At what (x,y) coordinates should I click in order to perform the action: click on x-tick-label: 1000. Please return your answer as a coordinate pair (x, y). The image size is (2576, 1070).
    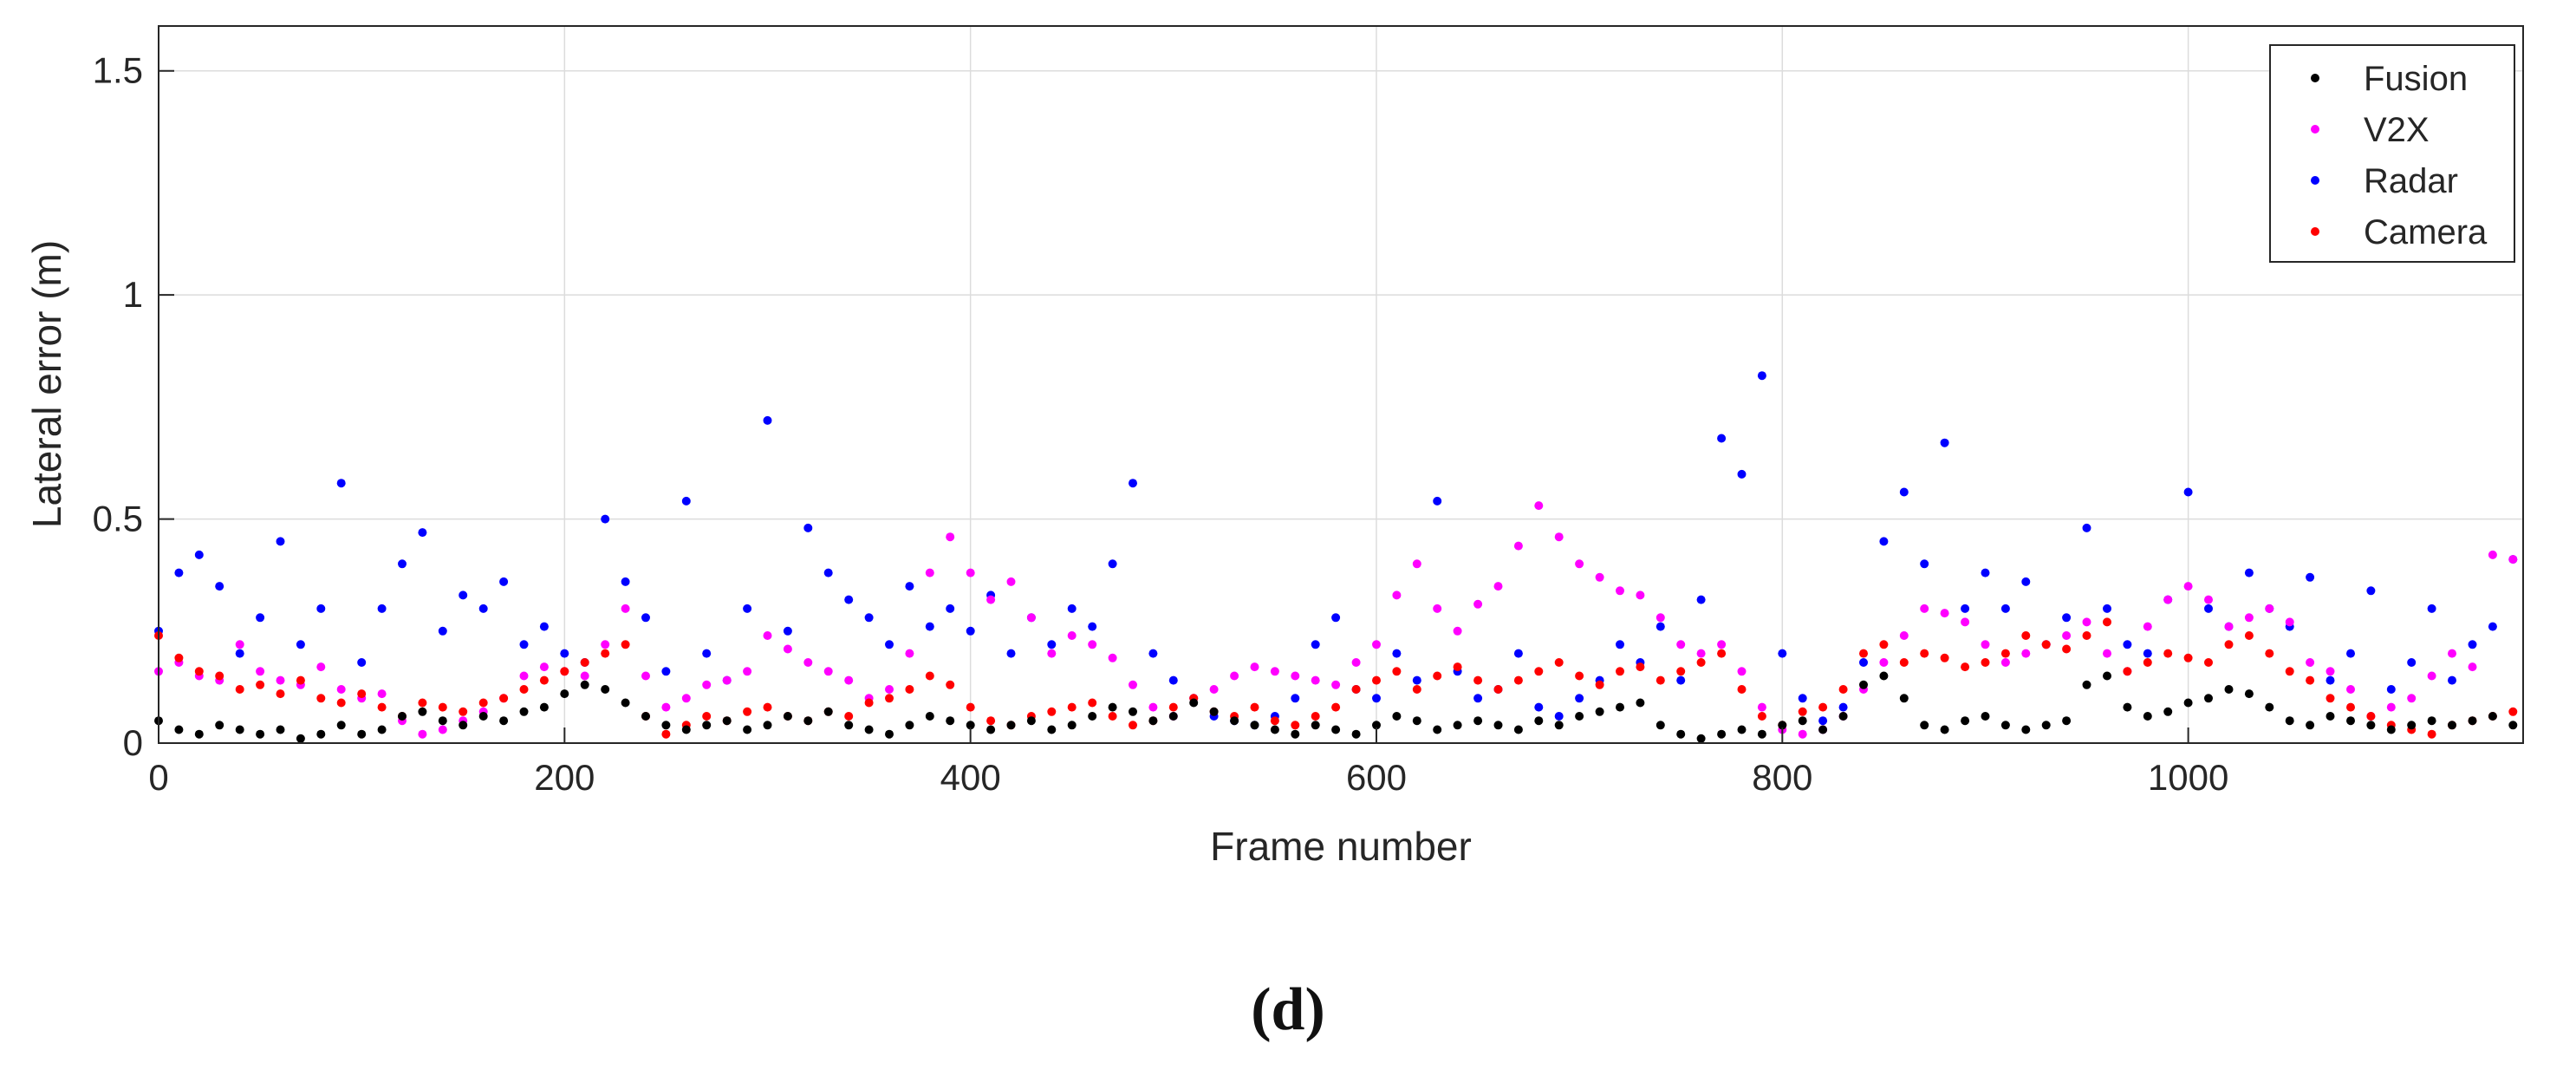
    Looking at the image, I should click on (2188, 778).